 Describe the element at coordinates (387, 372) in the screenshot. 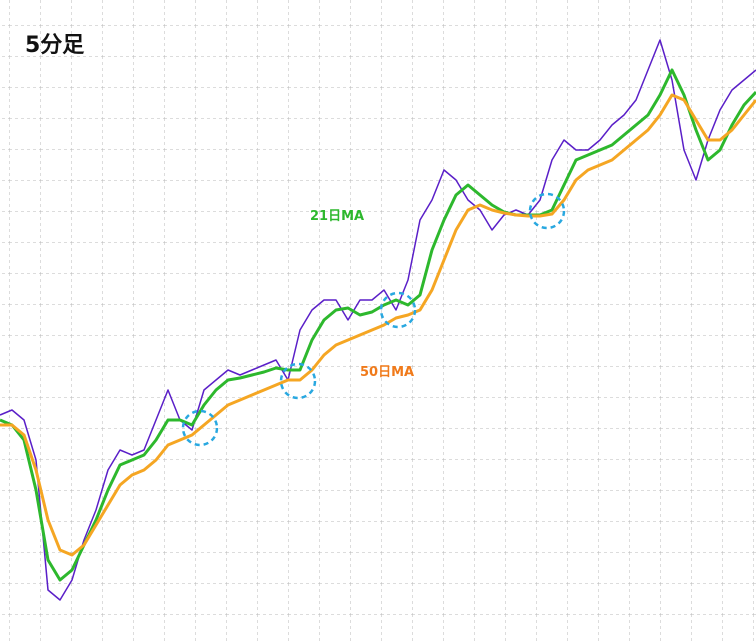

I see `ma50-label: 50日MA` at that location.